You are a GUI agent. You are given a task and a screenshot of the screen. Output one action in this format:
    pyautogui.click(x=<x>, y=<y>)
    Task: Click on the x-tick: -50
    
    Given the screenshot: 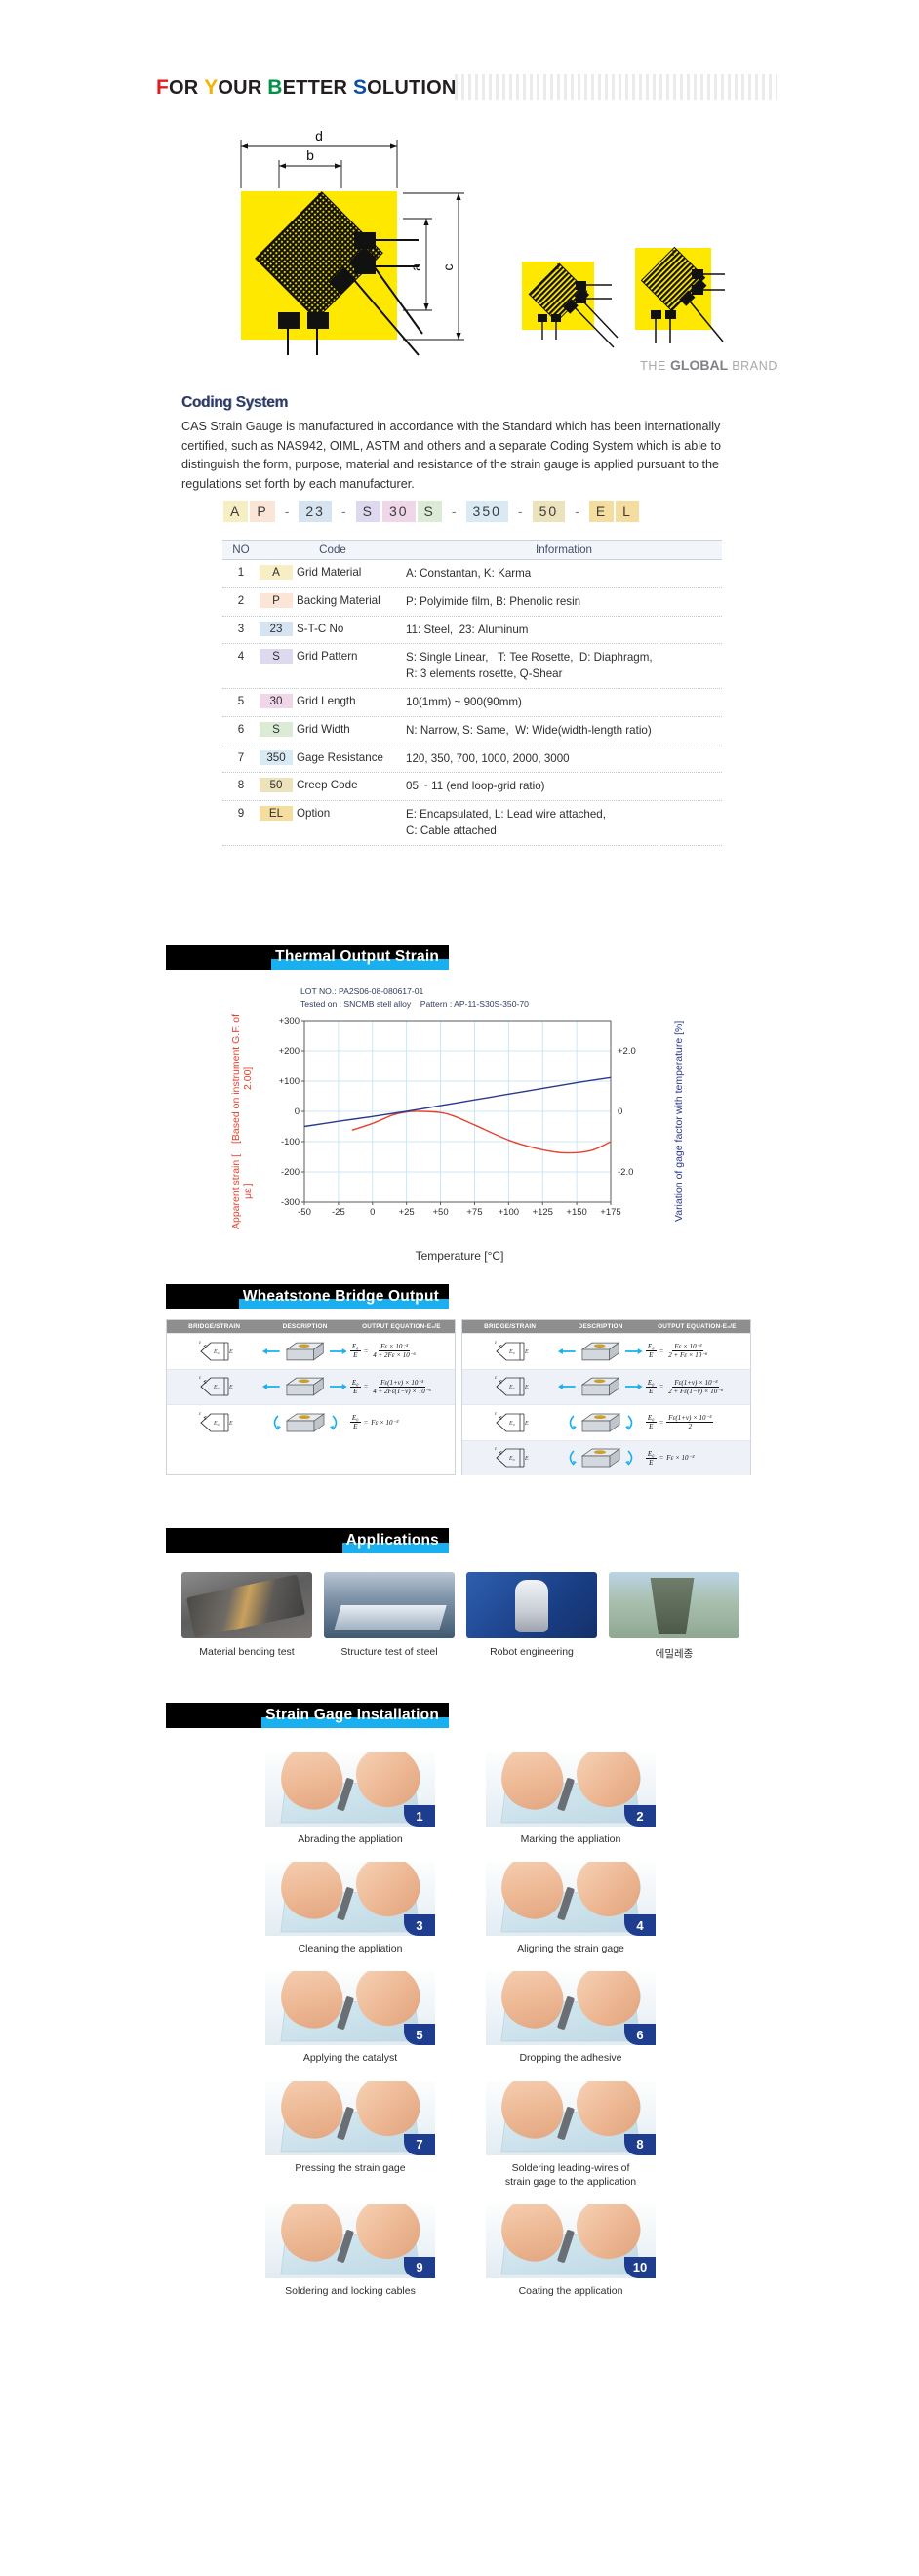 What is the action you would take?
    pyautogui.click(x=305, y=1212)
    